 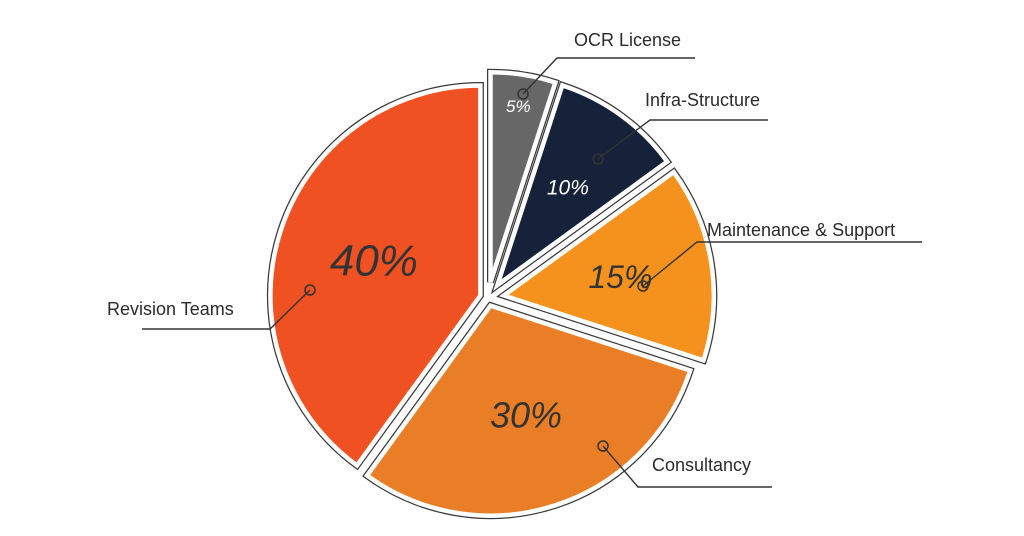 I want to click on category-label-maintenance-and-support: Maintenance & Support, so click(x=801, y=230).